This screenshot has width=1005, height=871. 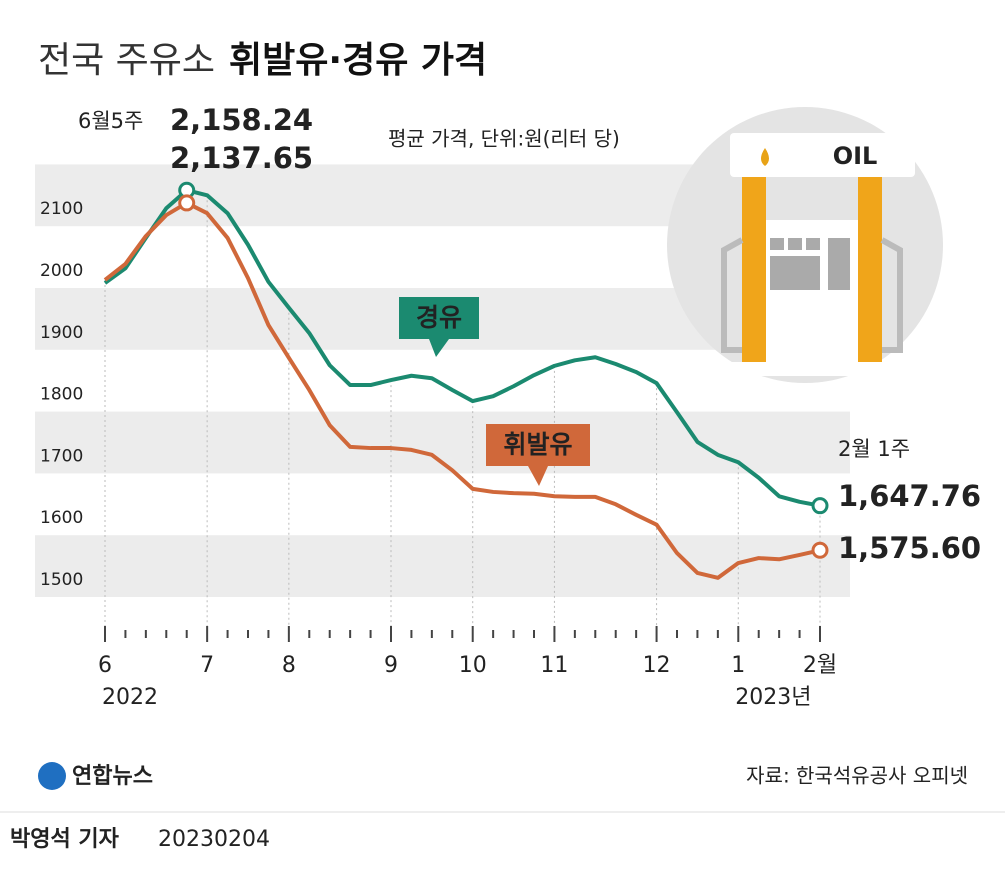 What do you see at coordinates (874, 449) in the screenshot?
I see `annotation: 2월 1주` at bounding box center [874, 449].